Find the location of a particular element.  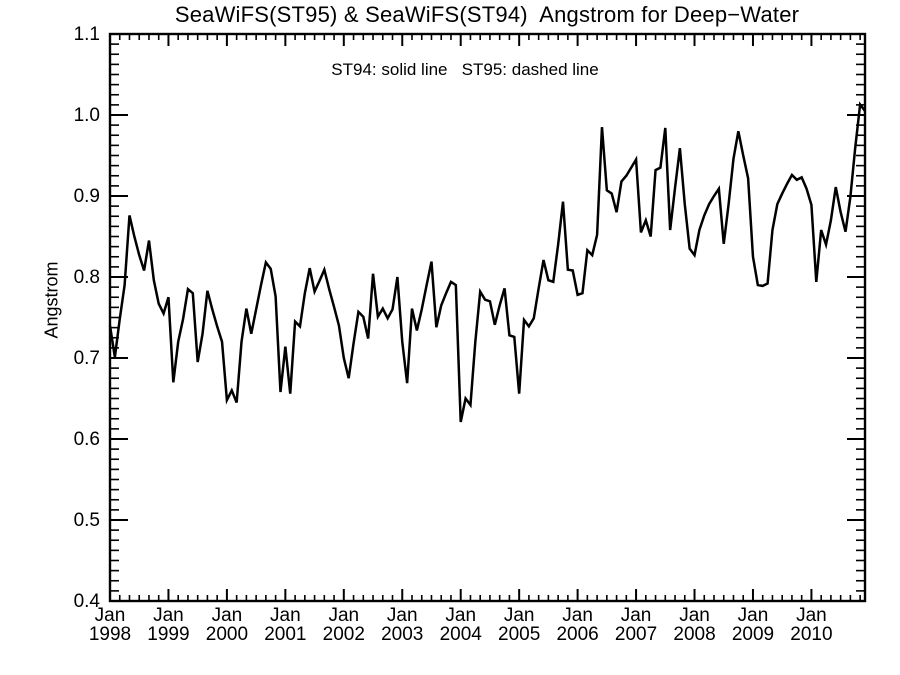

y-tick-label: 0.8 is located at coordinates (86, 277).